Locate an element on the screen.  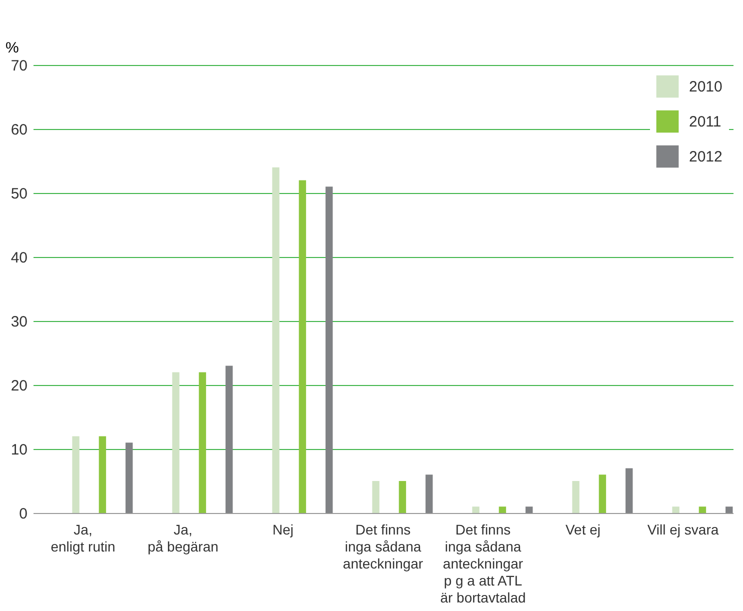
x-tick-label: Vet ej is located at coordinates (583, 530).